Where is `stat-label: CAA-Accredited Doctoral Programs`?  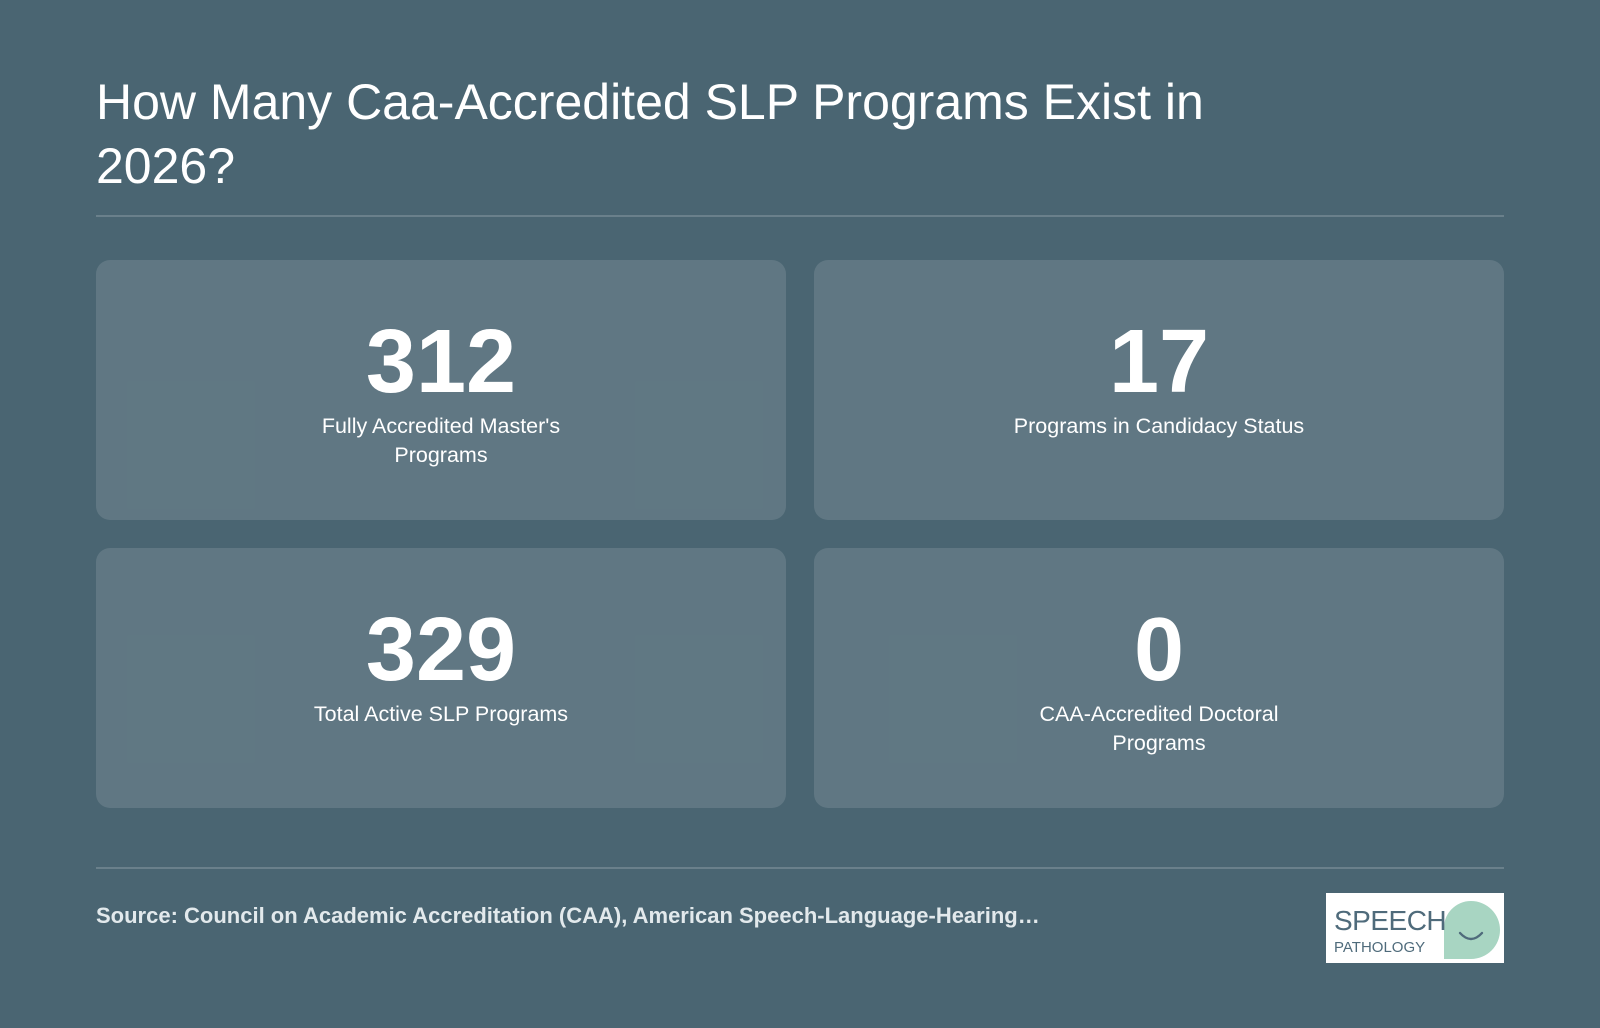
stat-label: CAA-Accredited Doctoral Programs is located at coordinates (1159, 728).